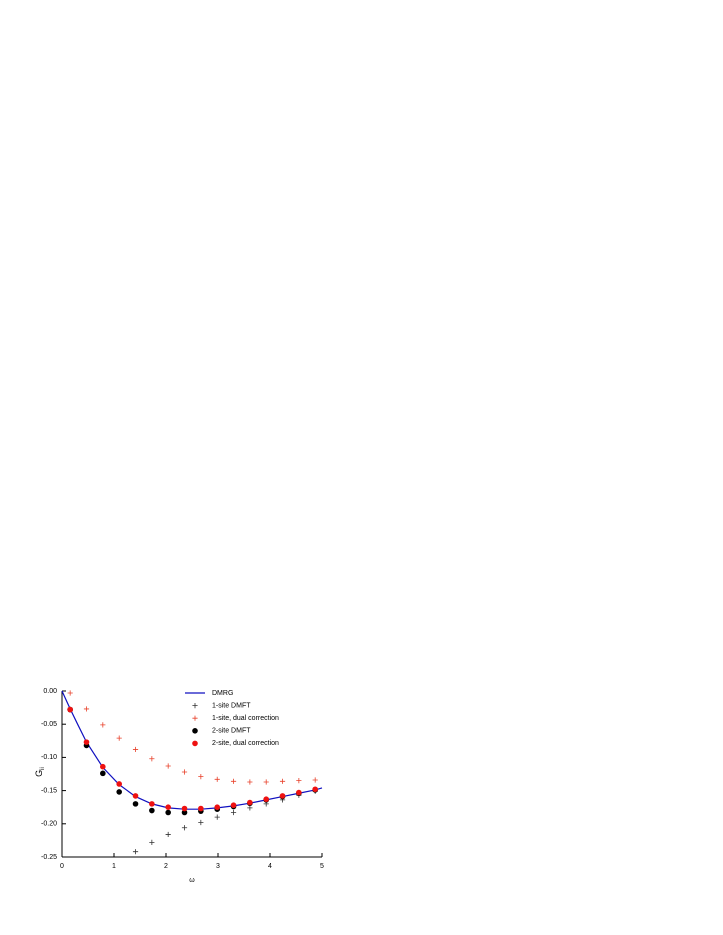 The height and width of the screenshot is (935, 723). I want to click on legend-label: DMRG, so click(222, 693).